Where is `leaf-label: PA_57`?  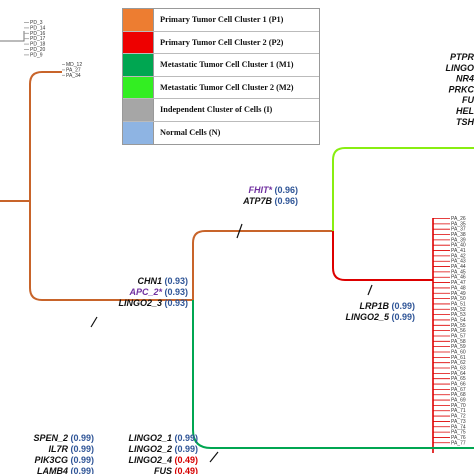 leaf-label: PA_57 is located at coordinates (458, 336).